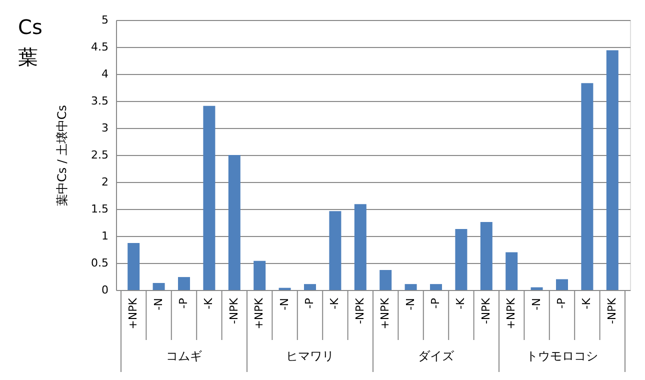 The width and height of the screenshot is (645, 380). What do you see at coordinates (105, 236) in the screenshot?
I see `y-tick-label: 1` at bounding box center [105, 236].